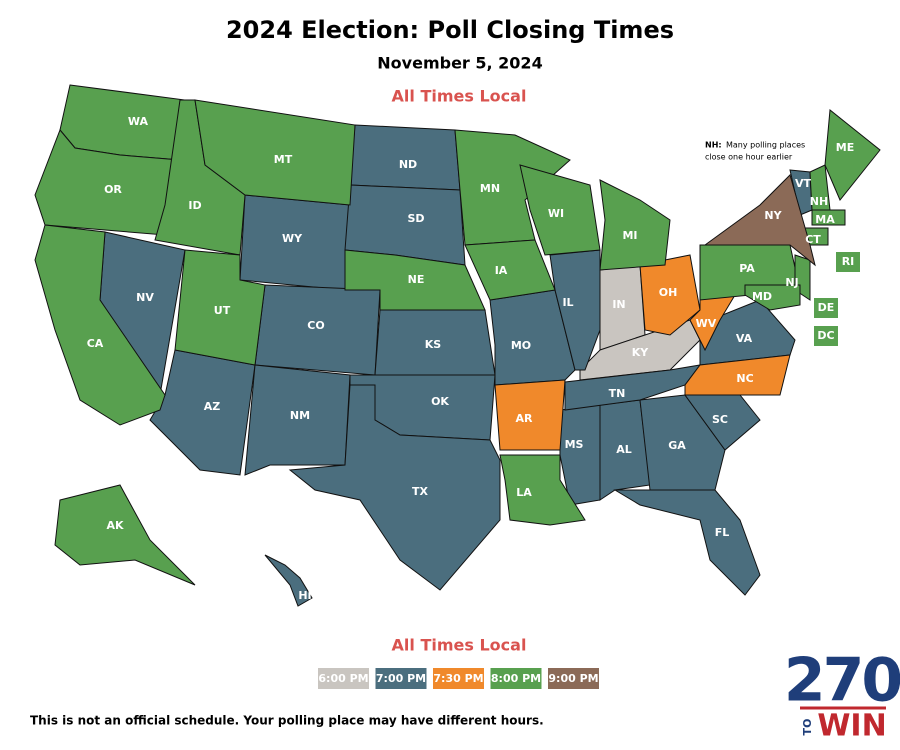  I want to click on state-label: NY, so click(773, 215).